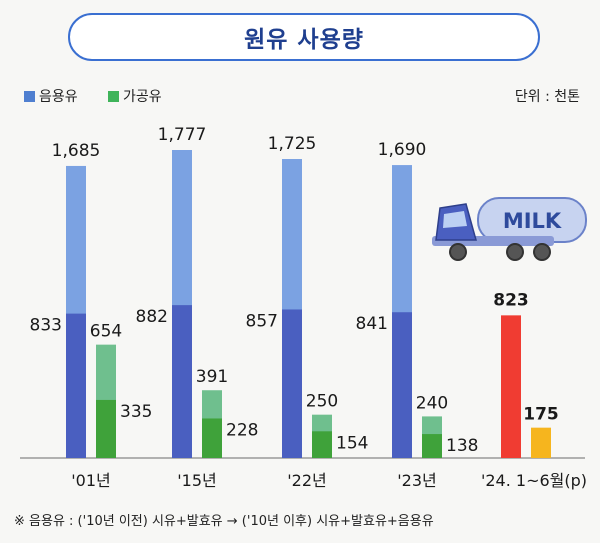  I want to click on x-tick-label-3: '23년, so click(416, 480).